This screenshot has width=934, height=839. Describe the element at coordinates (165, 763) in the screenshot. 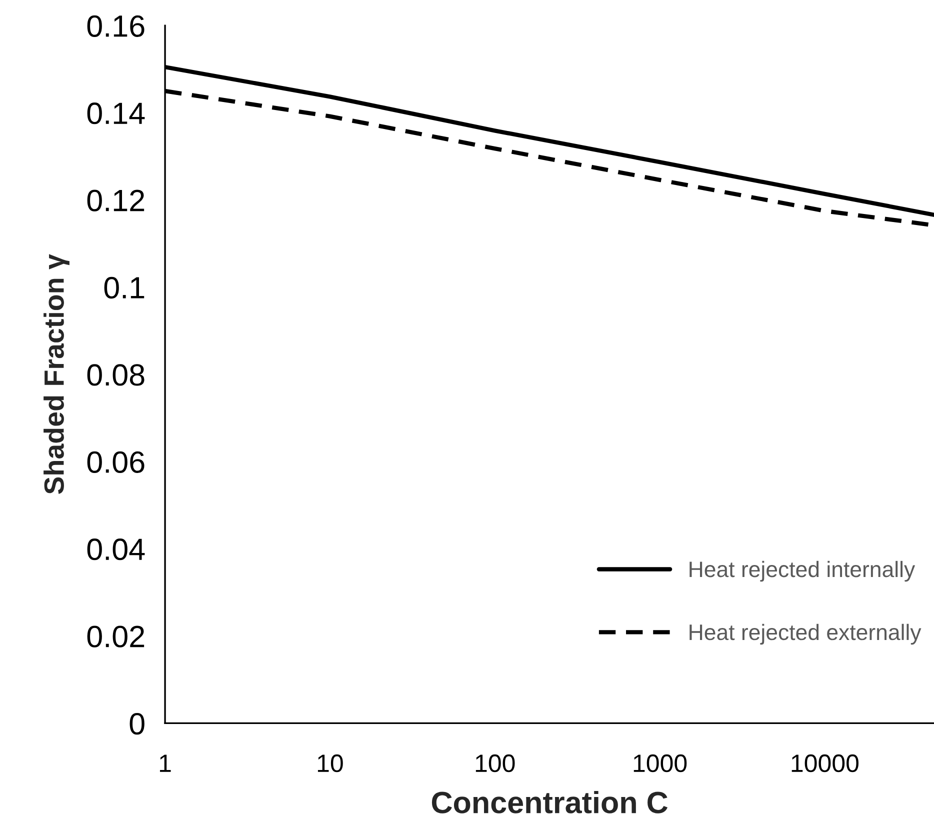

I see `x-tick-label: 1` at that location.